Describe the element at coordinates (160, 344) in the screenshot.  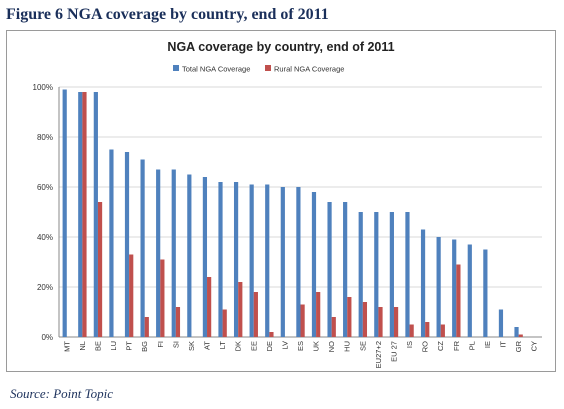
I see `x-tick-label: FI` at that location.